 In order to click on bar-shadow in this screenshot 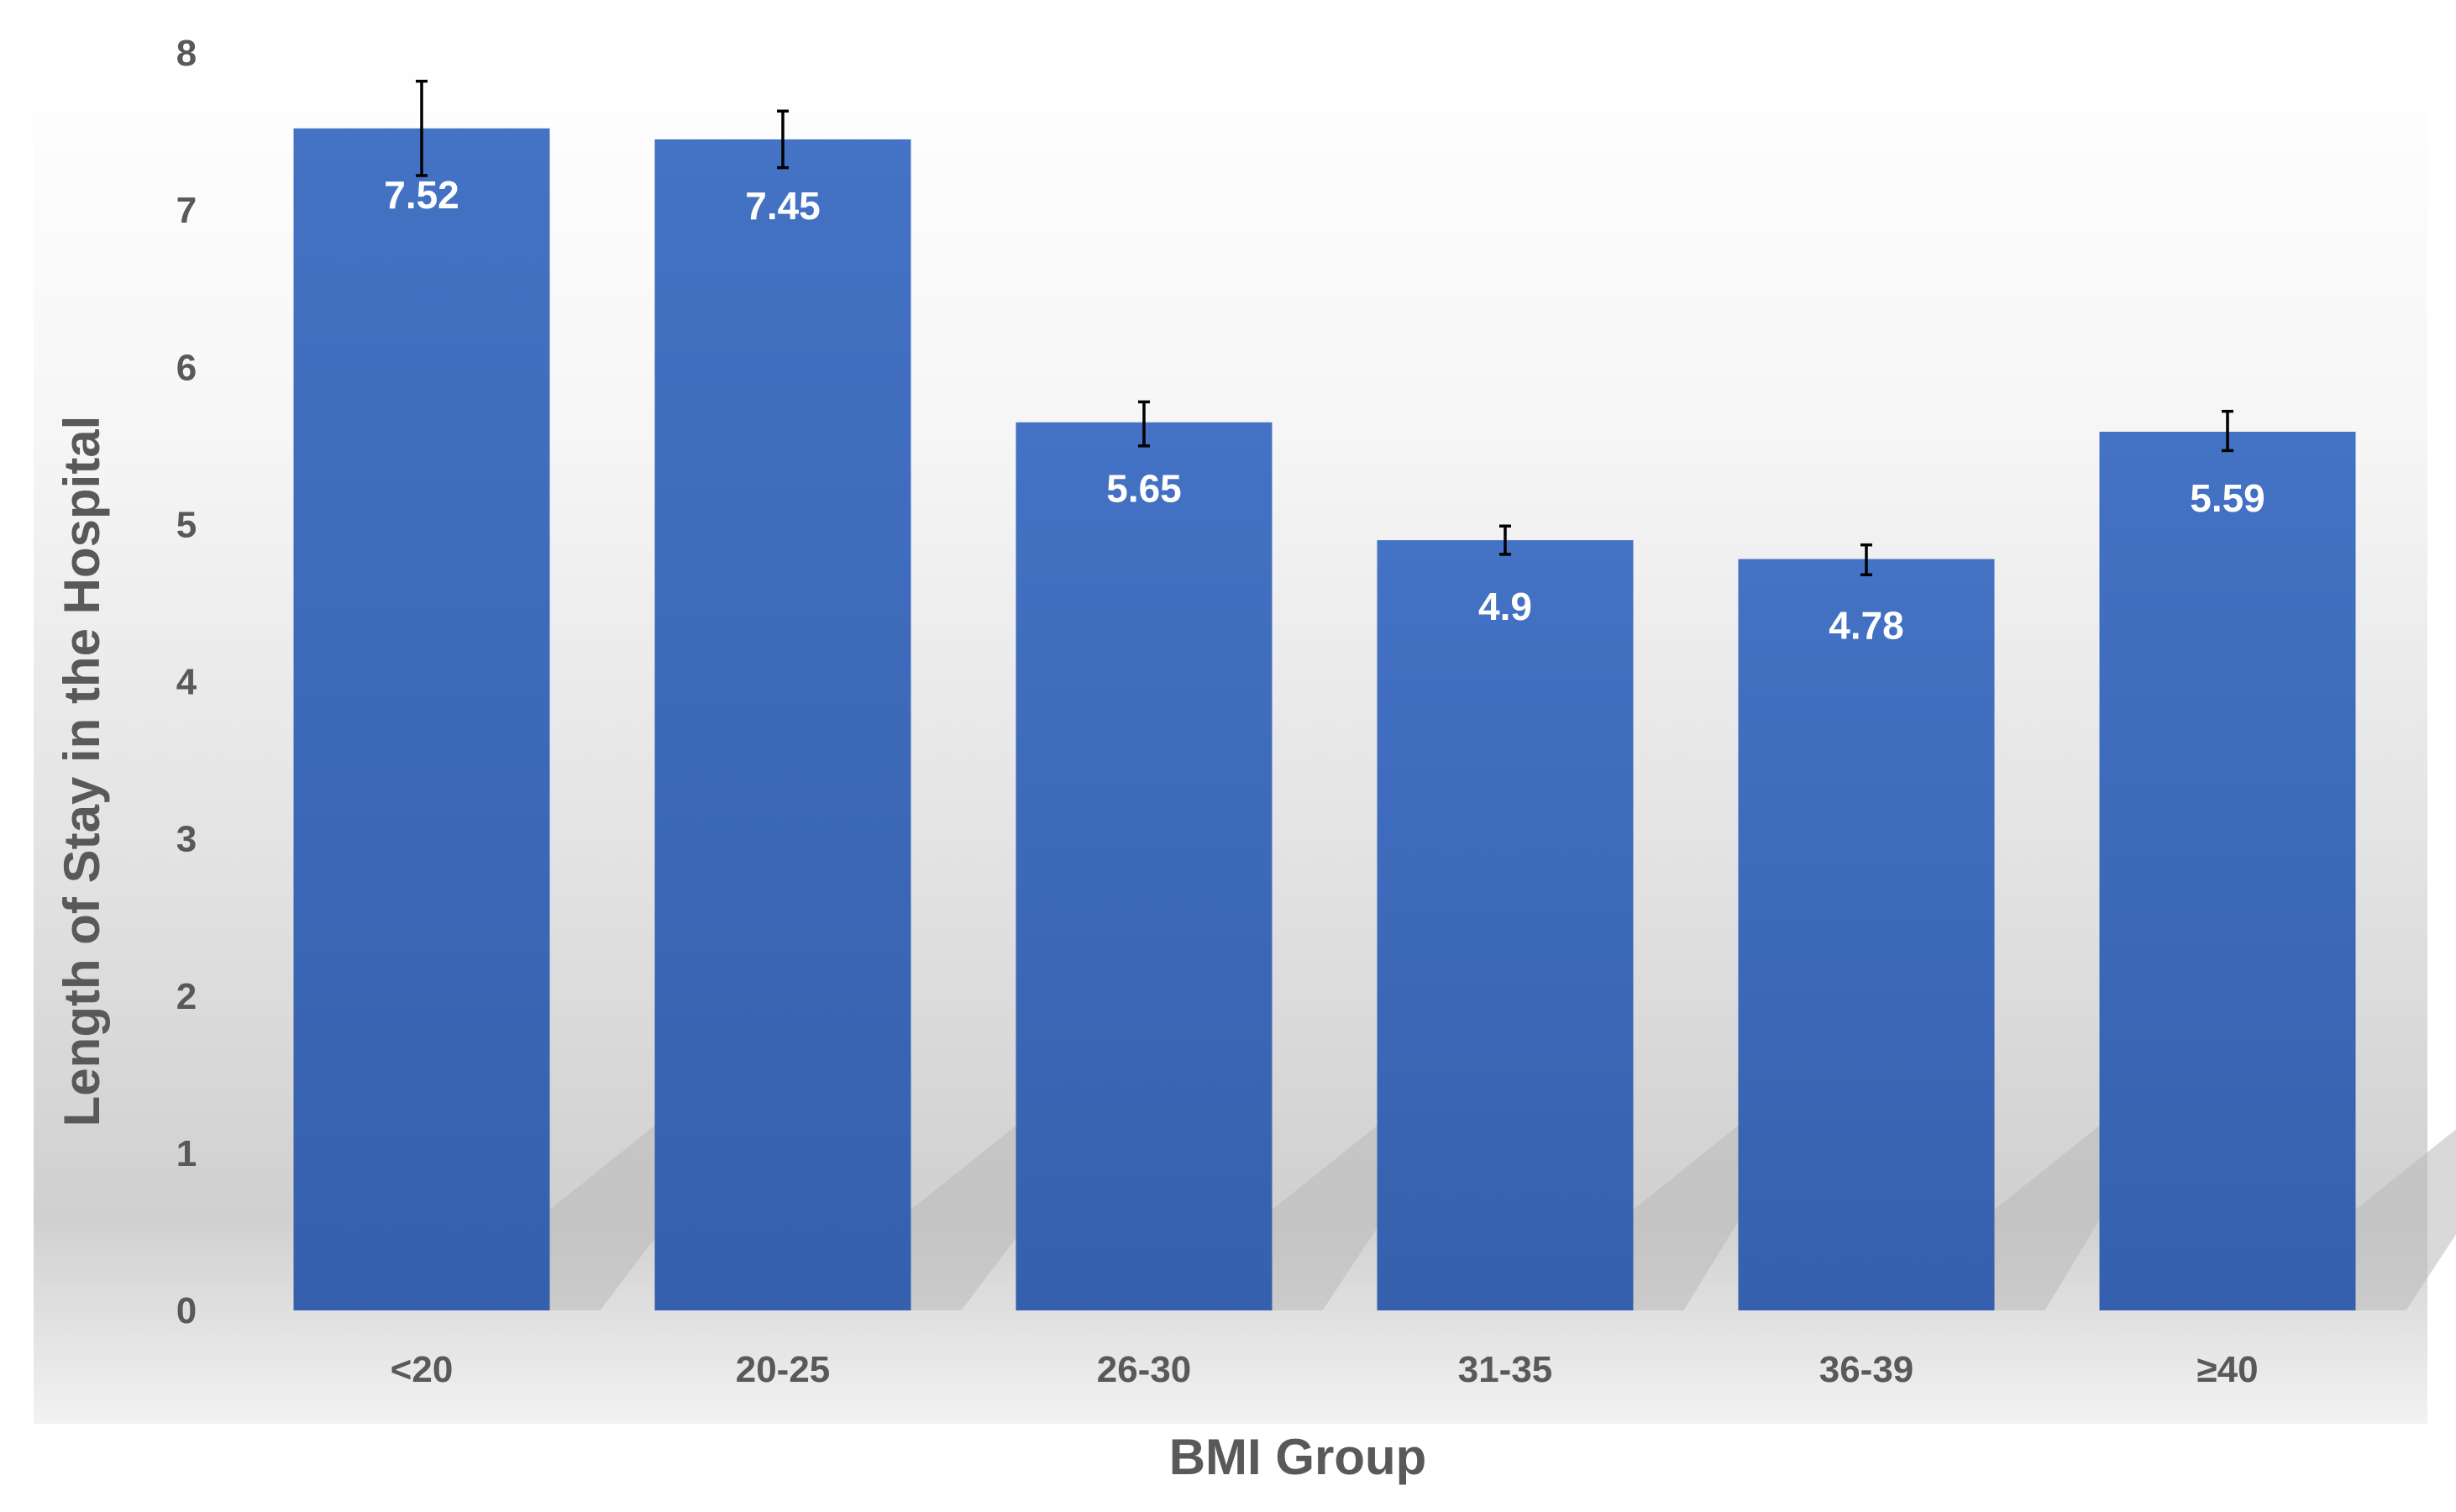, I will do `click(2406, 1219)`.